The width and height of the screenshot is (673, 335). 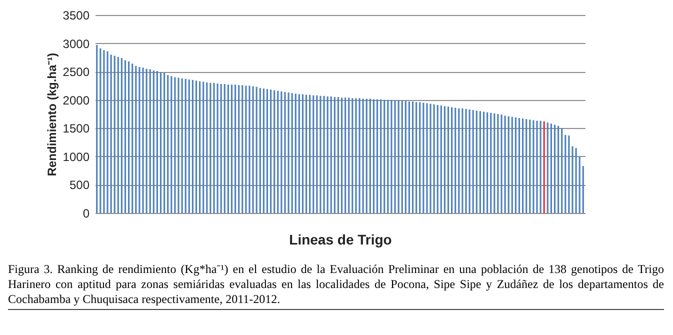 What do you see at coordinates (76, 100) in the screenshot?
I see `y-tick-label: 2000` at bounding box center [76, 100].